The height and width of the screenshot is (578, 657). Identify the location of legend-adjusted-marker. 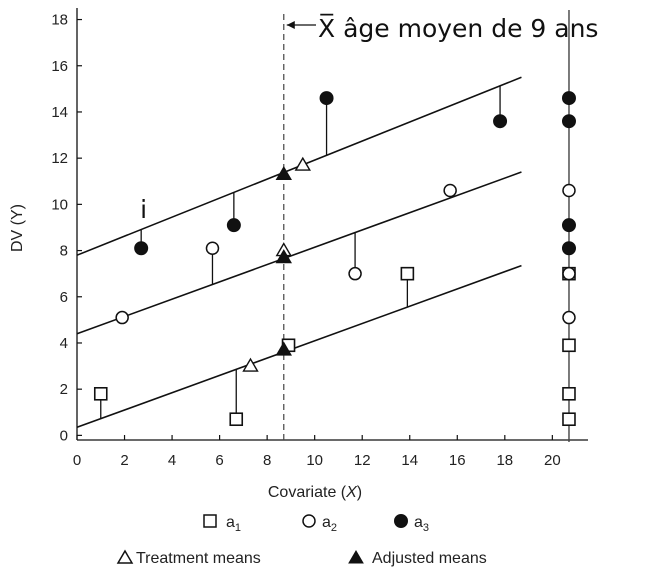
(356, 557).